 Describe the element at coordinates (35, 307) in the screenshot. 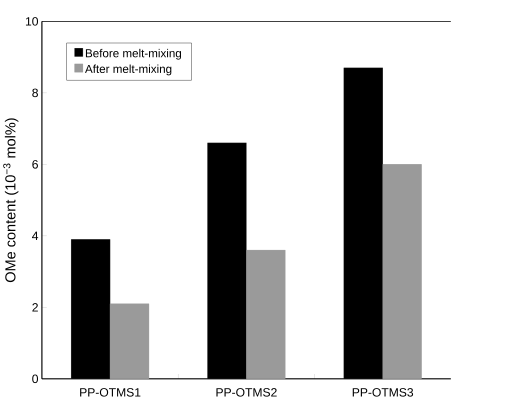

I see `y-tick-label: 2` at that location.